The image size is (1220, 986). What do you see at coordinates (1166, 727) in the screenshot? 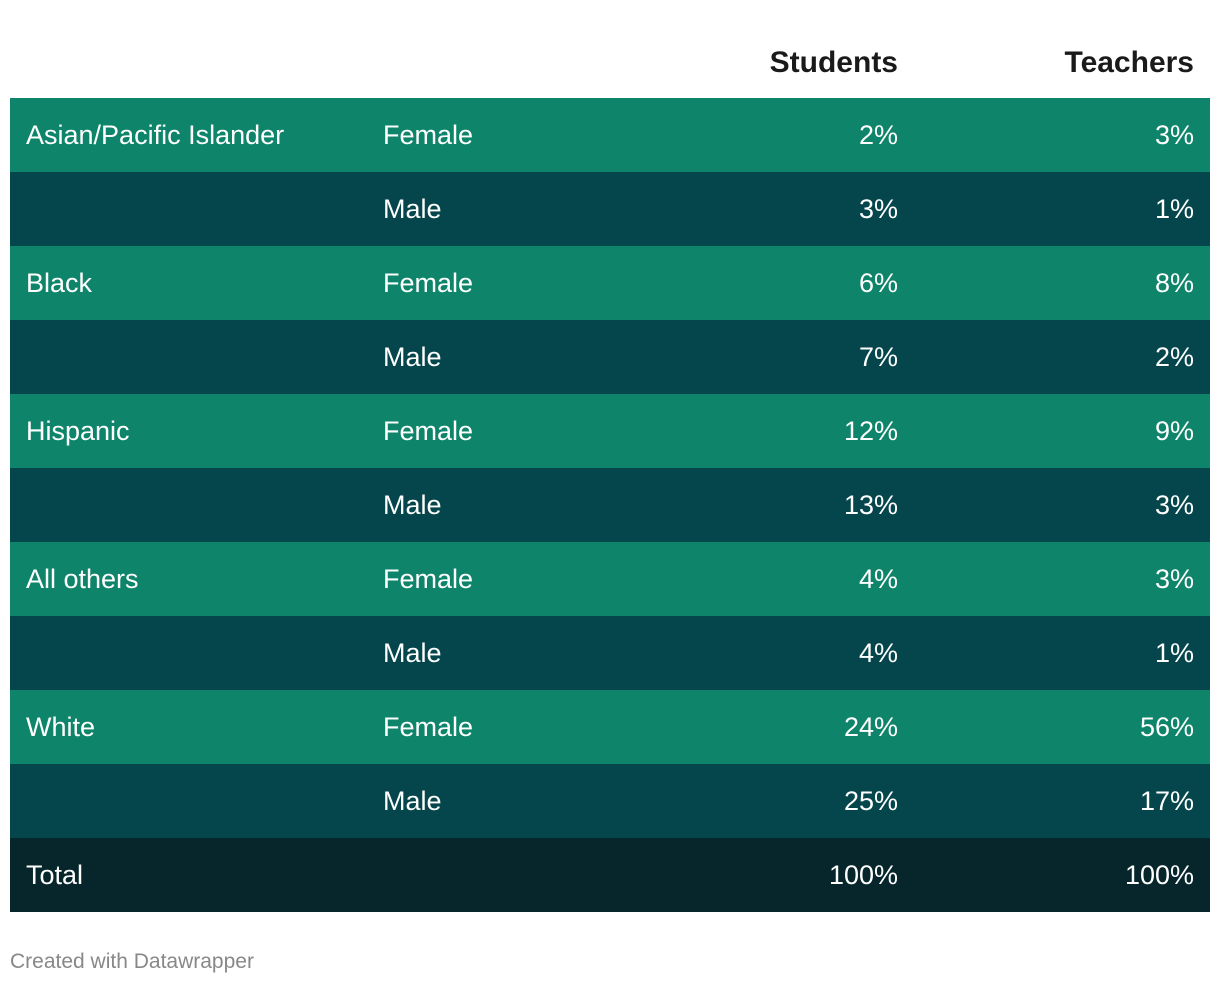
I see `teachers-value: 56%` at bounding box center [1166, 727].